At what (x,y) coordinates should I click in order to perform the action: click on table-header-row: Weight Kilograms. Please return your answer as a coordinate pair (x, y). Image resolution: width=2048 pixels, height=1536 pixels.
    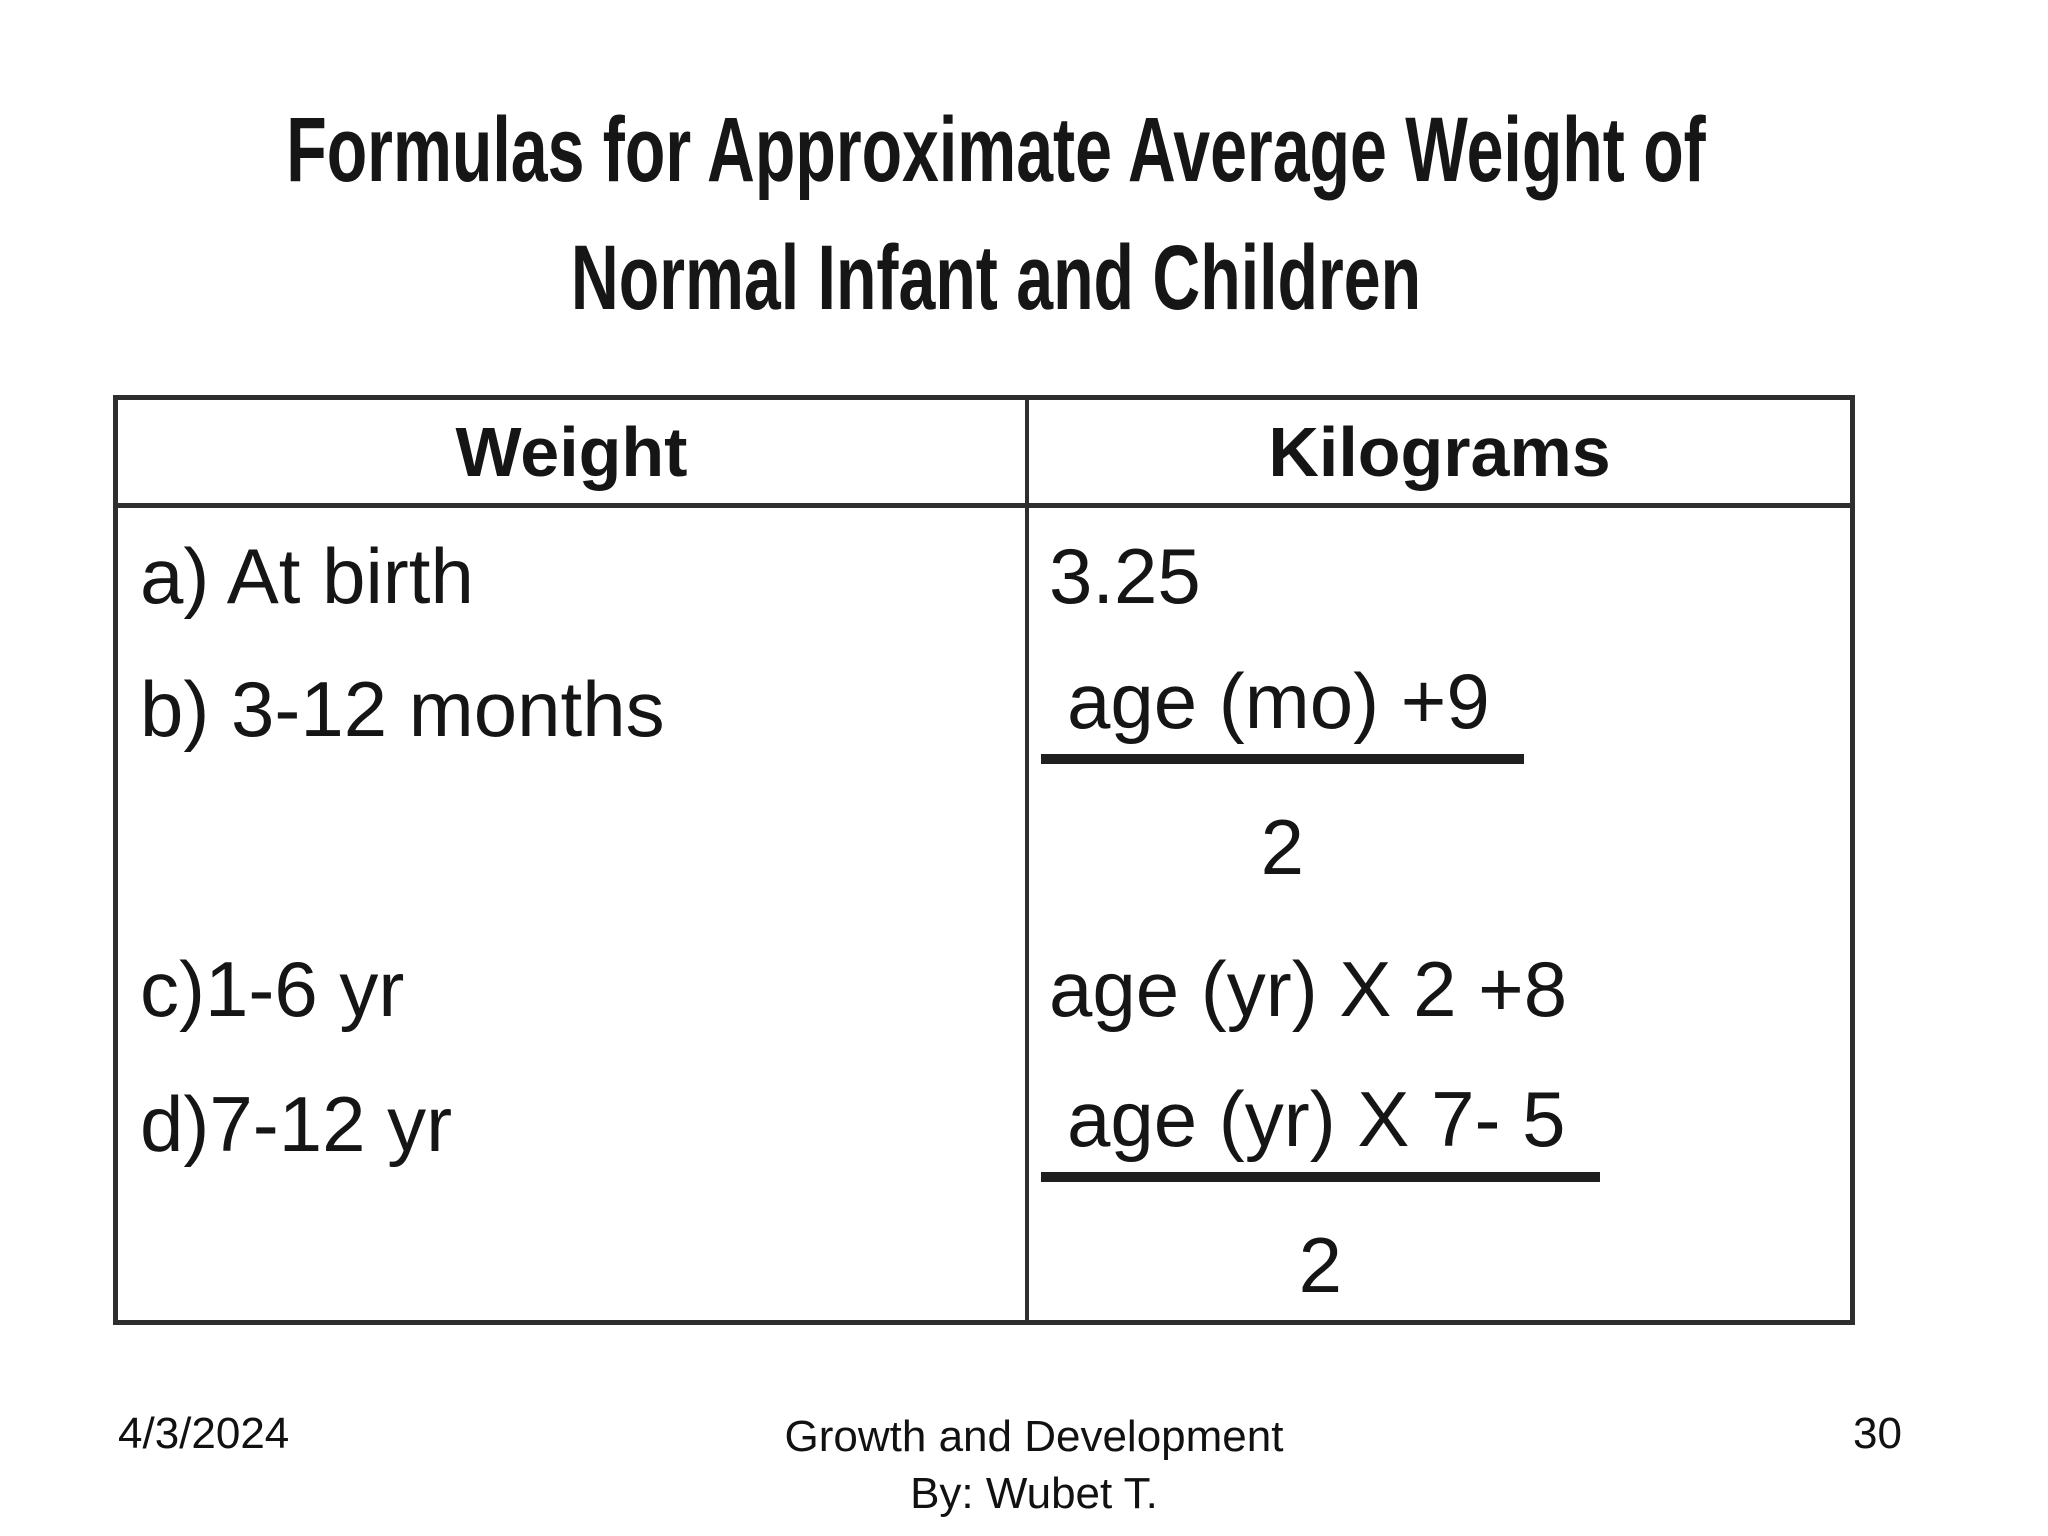
    Looking at the image, I should click on (984, 454).